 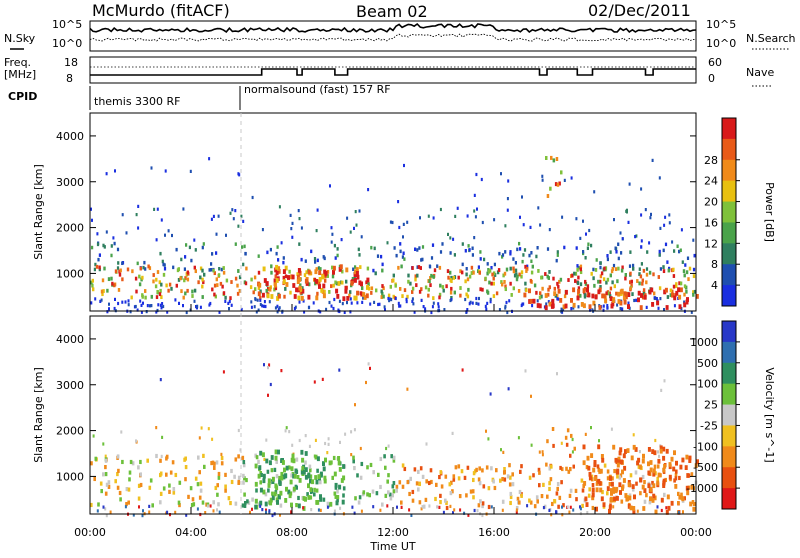 What do you see at coordinates (729, 296) in the screenshot?
I see `colorbar-swatch` at bounding box center [729, 296].